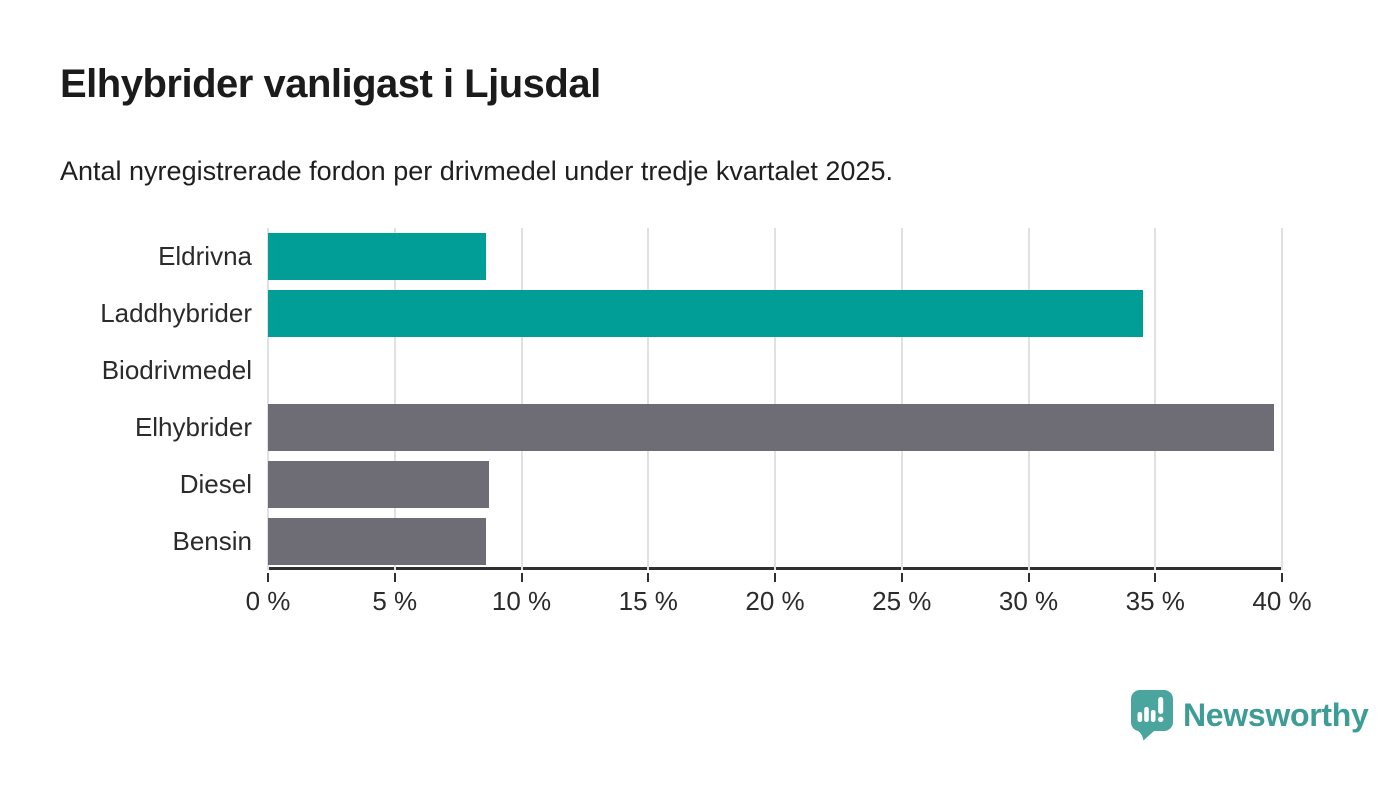 Image resolution: width=1400 pixels, height=793 pixels. What do you see at coordinates (395, 601) in the screenshot?
I see `x-axis-tick-label-5: 5 %` at bounding box center [395, 601].